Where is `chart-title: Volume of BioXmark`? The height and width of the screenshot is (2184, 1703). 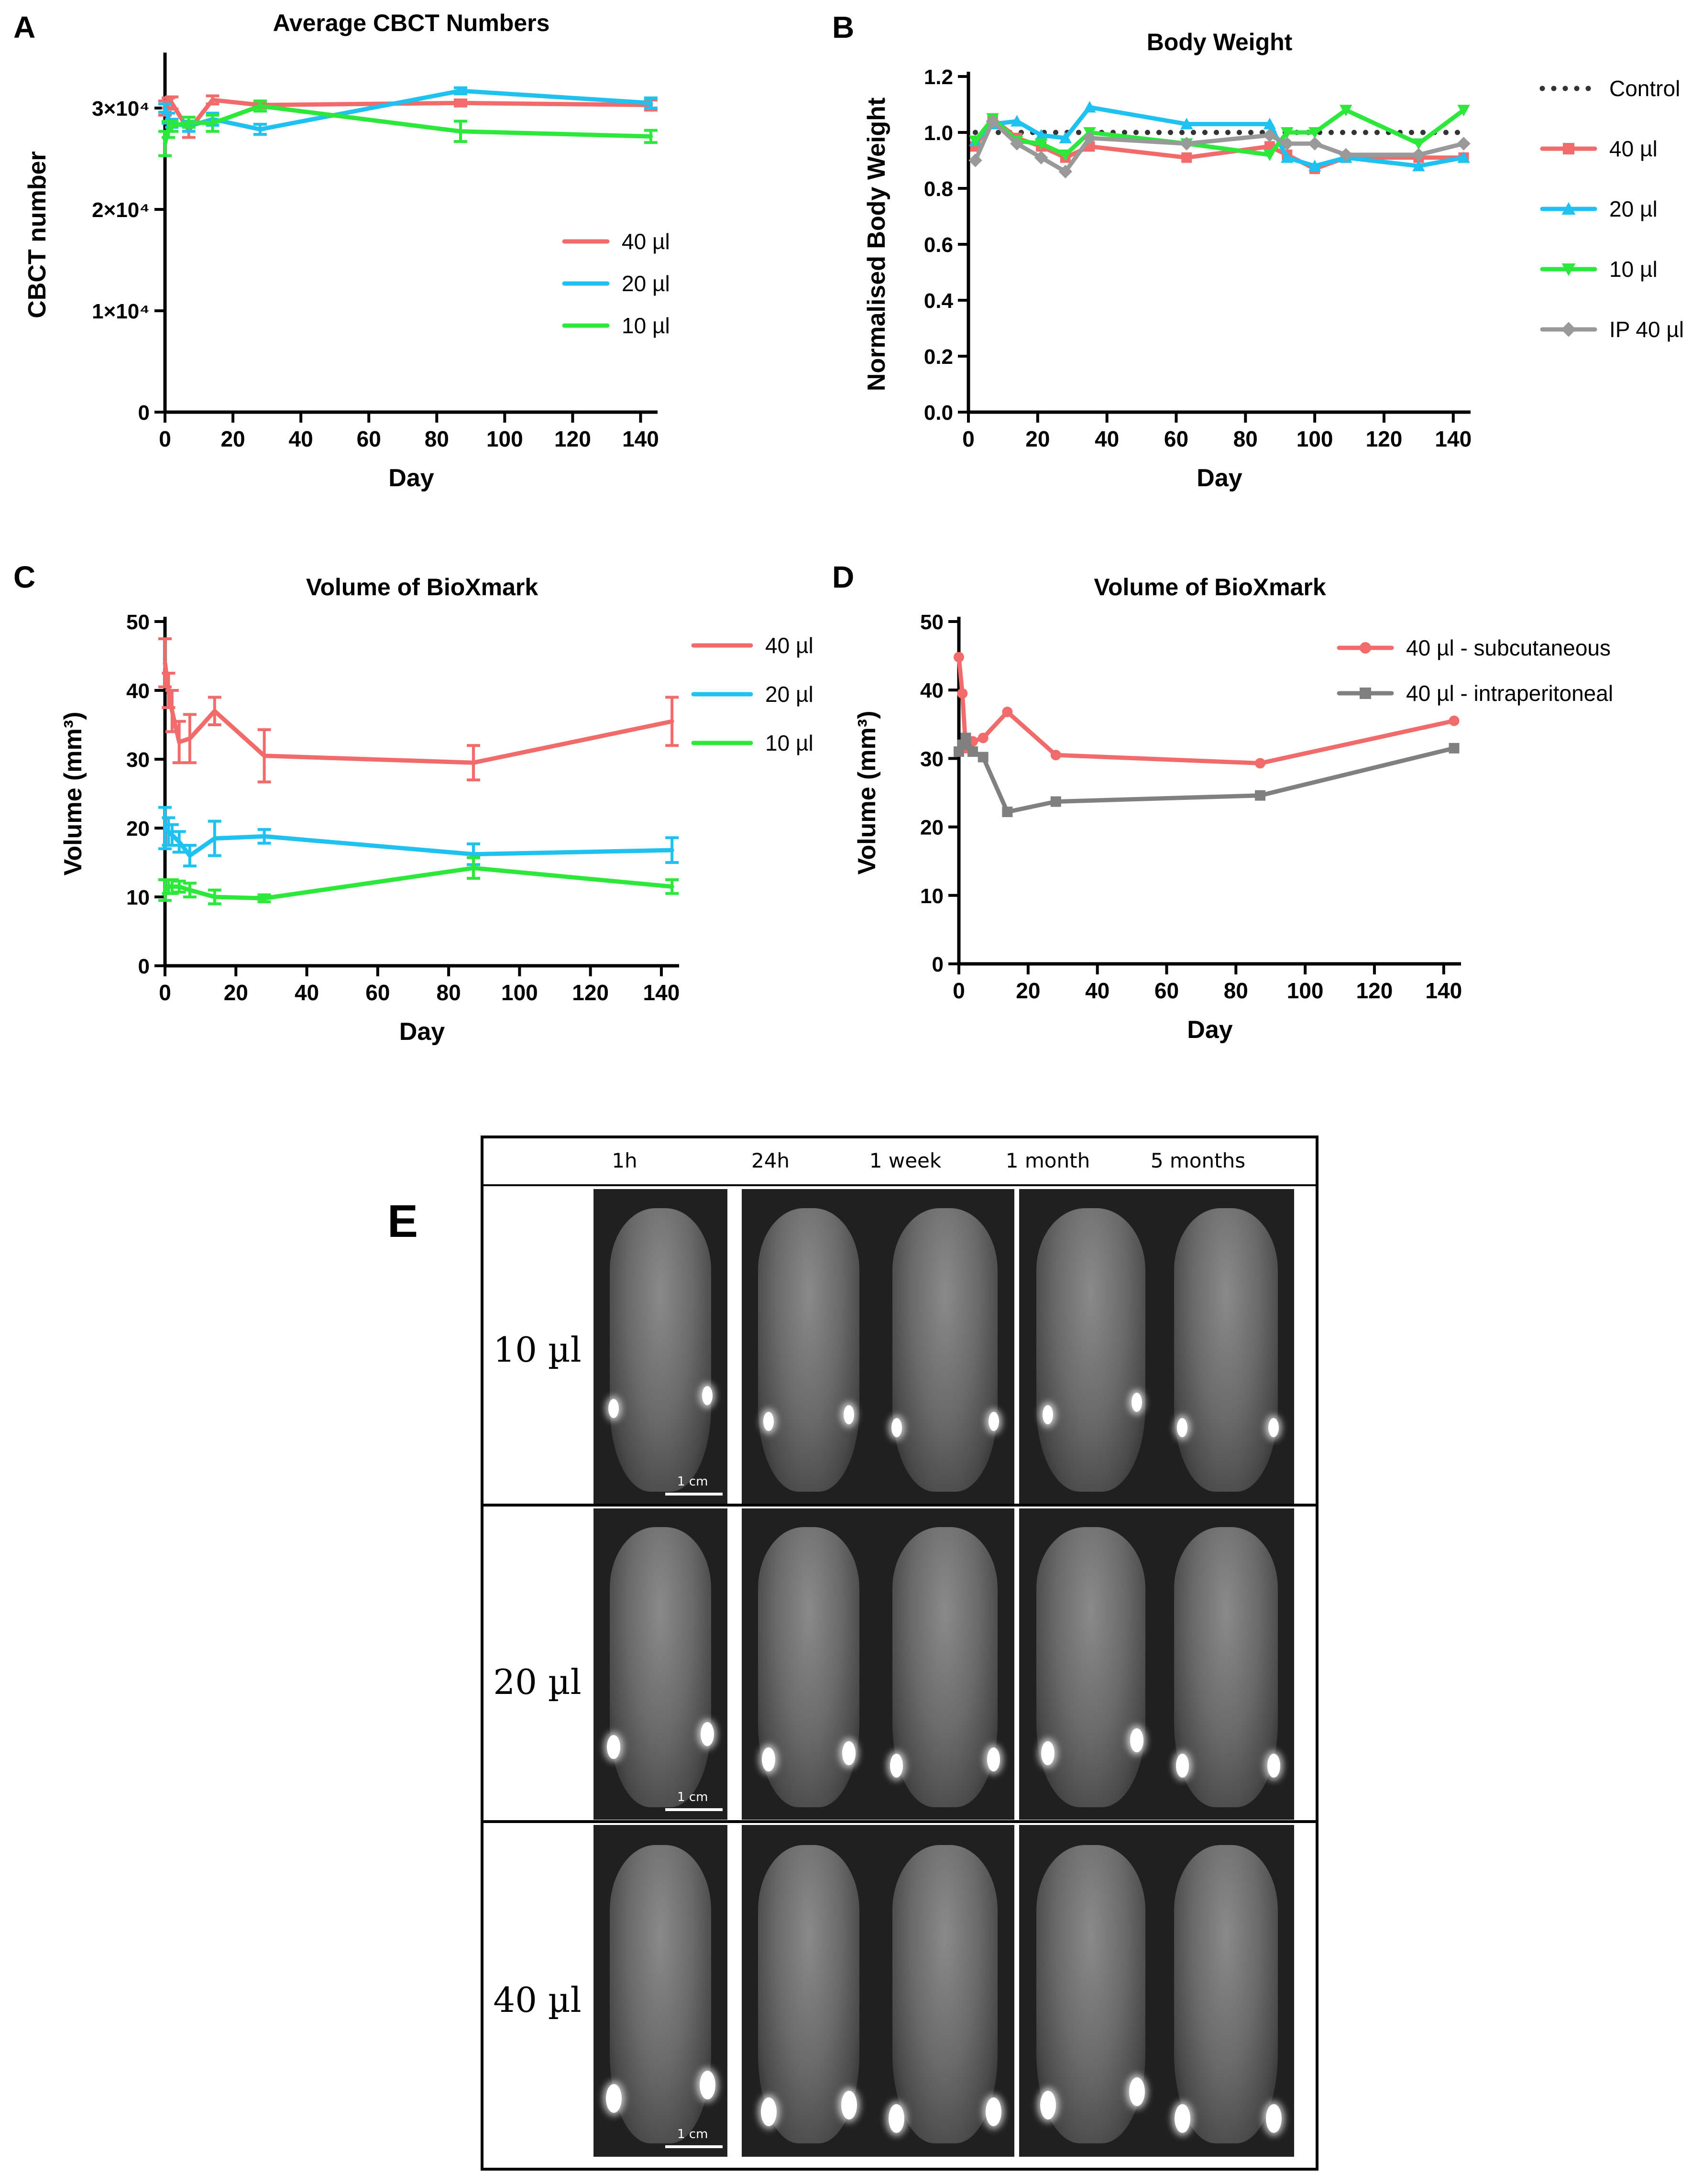 chart-title: Volume of BioXmark is located at coordinates (1210, 588).